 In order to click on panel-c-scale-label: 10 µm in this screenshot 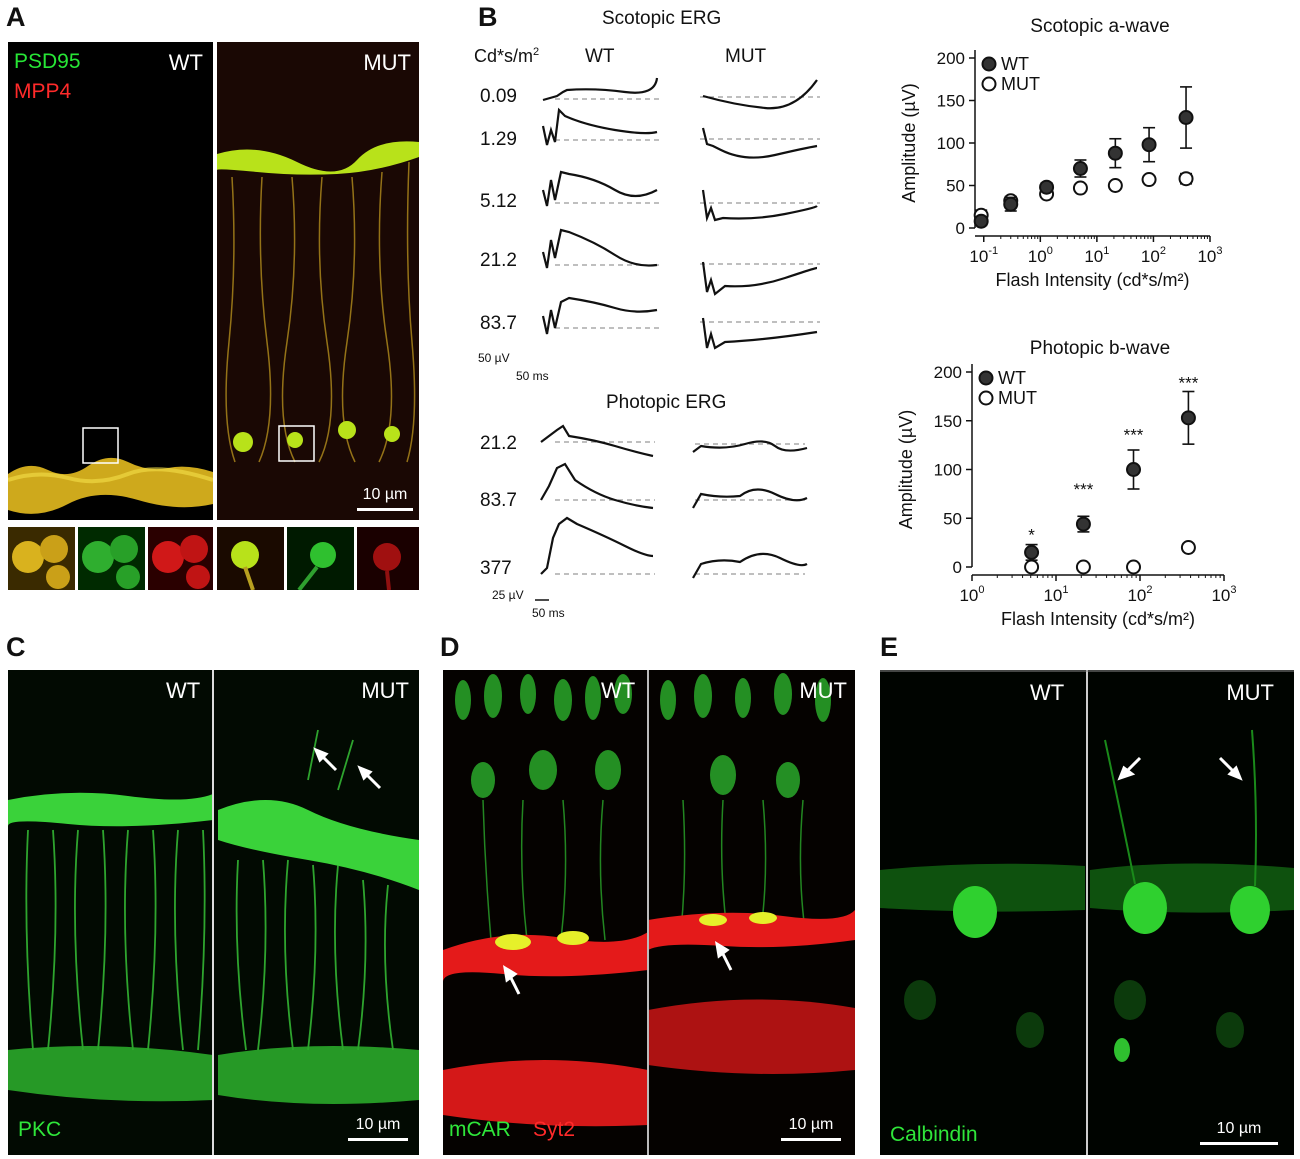, I will do `click(378, 1124)`.